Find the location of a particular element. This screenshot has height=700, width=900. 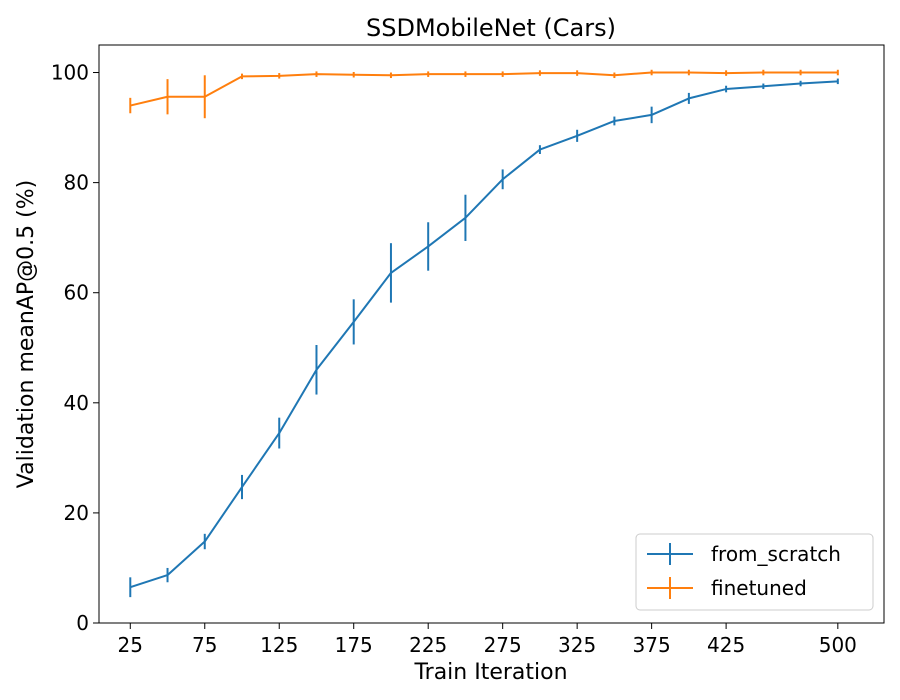

y-axis-label: Validation meanAP@0.5 (%) is located at coordinates (26, 334).